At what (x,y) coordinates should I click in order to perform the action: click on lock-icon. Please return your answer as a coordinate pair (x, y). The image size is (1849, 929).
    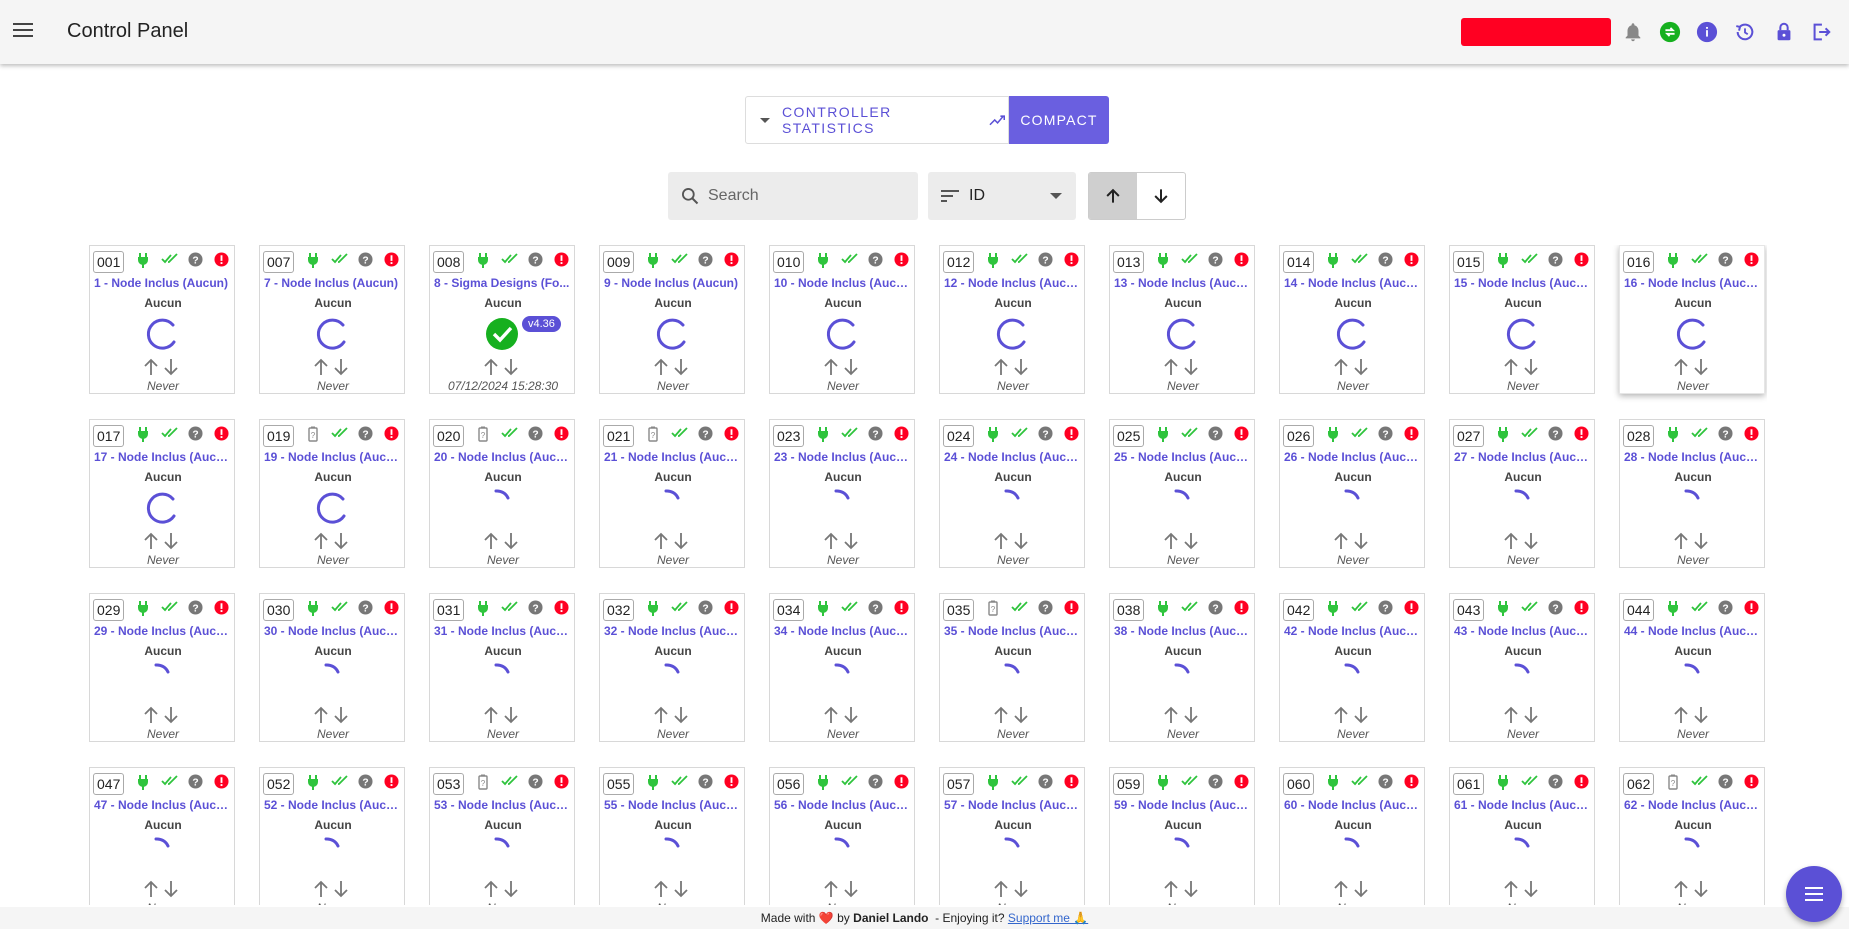
    Looking at the image, I should click on (1784, 32).